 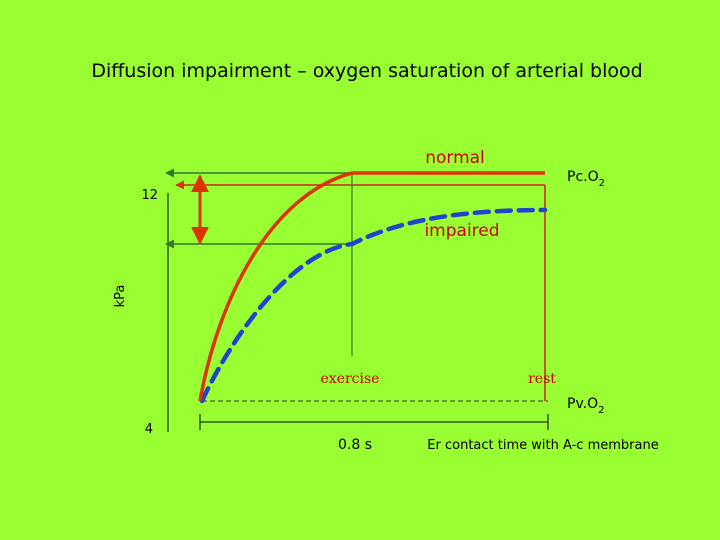 I want to click on pvo2-label: Pv.O2, so click(x=586, y=406).